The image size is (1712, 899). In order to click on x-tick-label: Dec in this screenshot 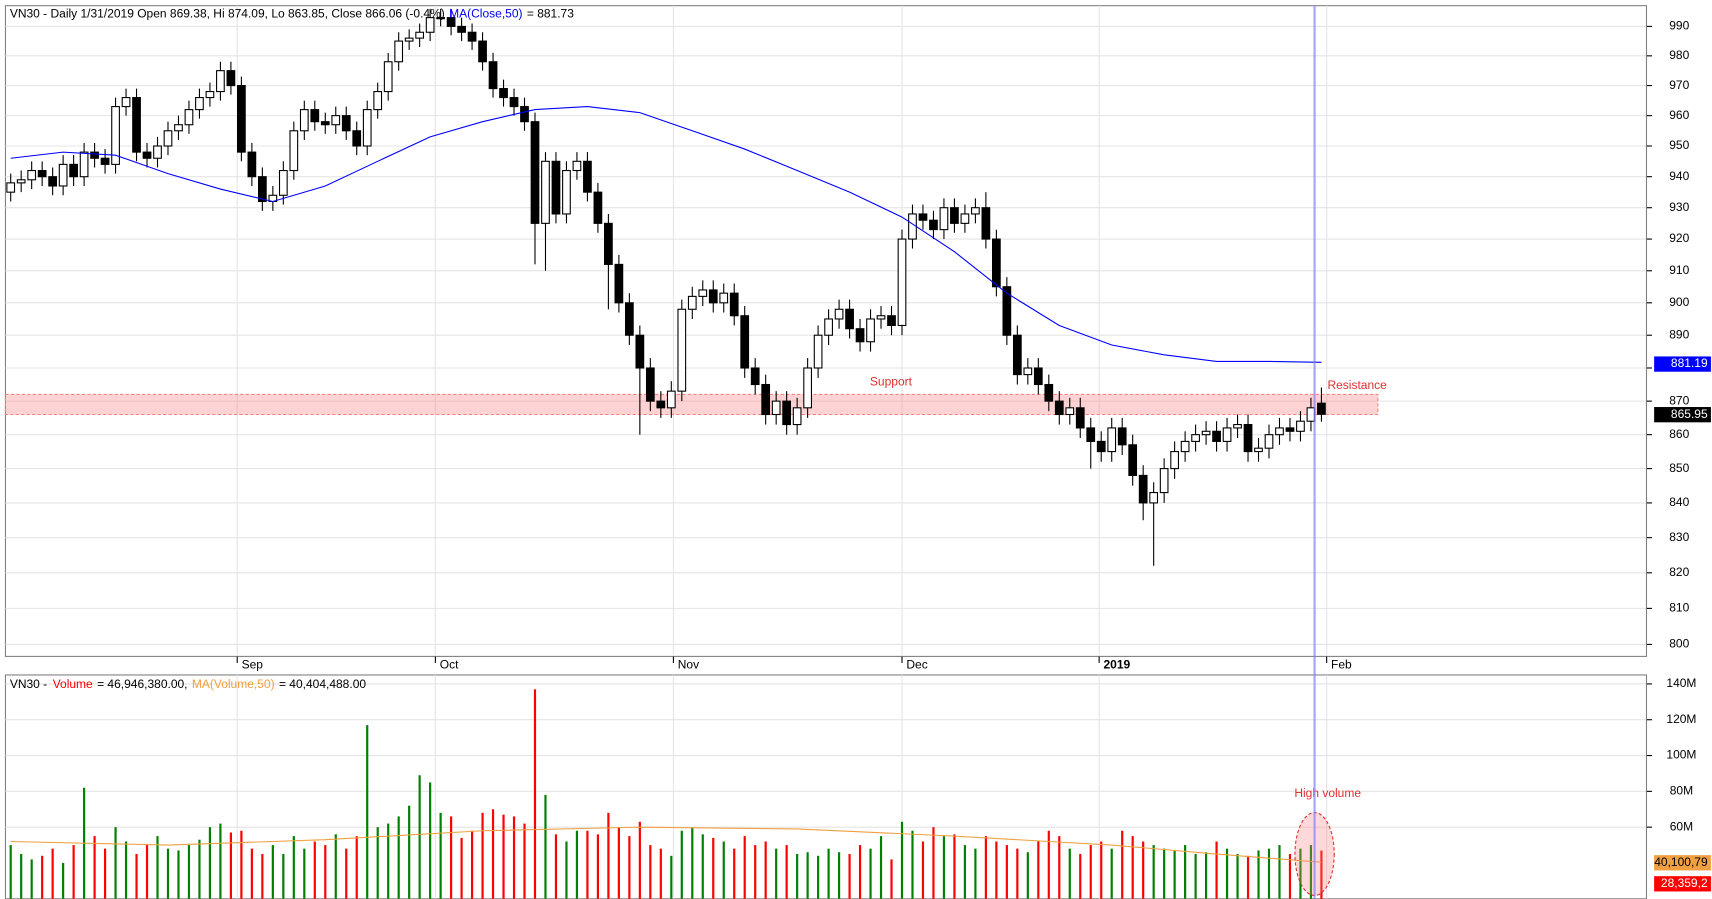, I will do `click(916, 664)`.